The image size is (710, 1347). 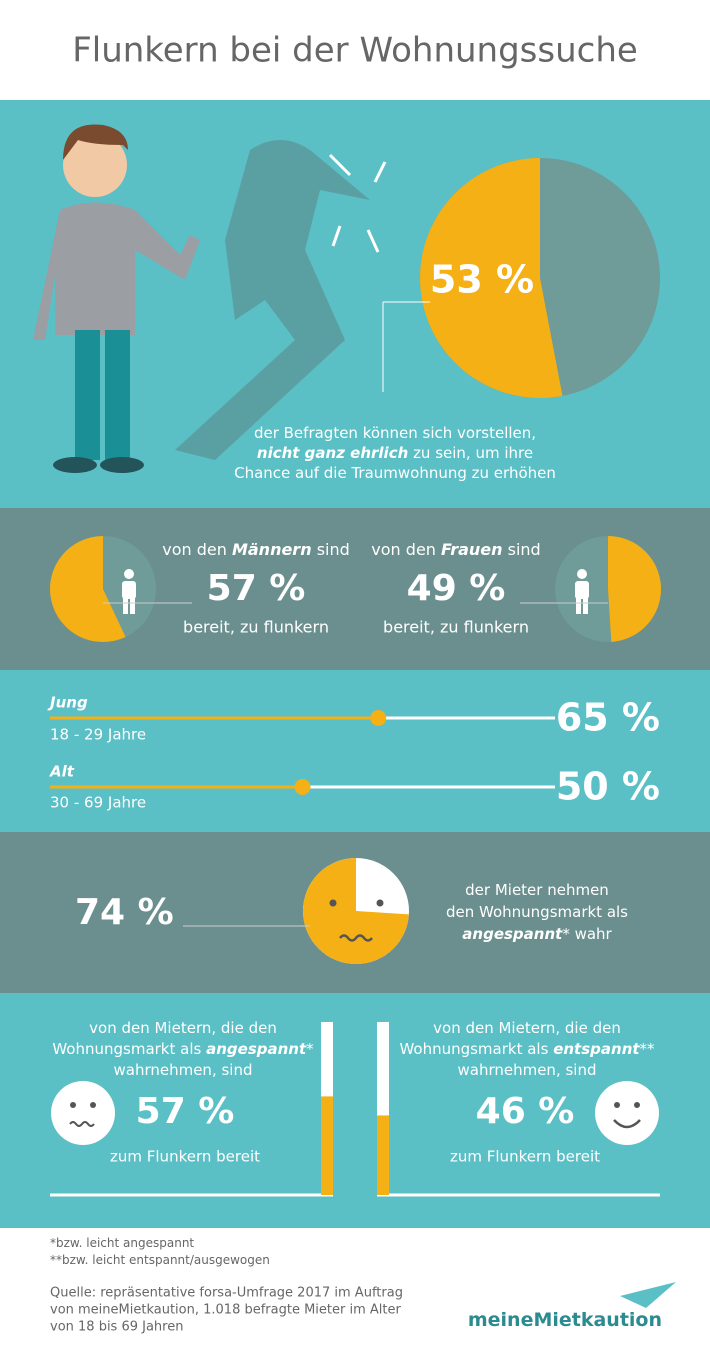 What do you see at coordinates (473, 453) in the screenshot?
I see `text: zu sein, um ihre` at bounding box center [473, 453].